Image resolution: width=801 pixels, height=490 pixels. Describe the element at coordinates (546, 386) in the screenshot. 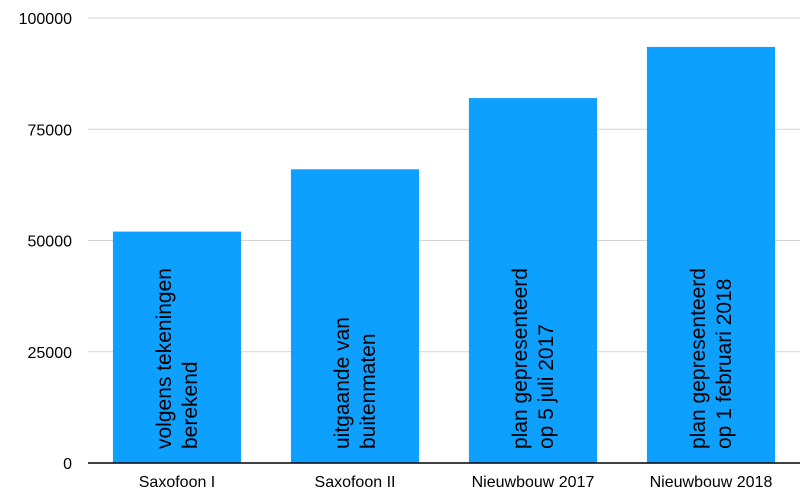

I see `bar-annotation: op 5 juli 2017` at that location.